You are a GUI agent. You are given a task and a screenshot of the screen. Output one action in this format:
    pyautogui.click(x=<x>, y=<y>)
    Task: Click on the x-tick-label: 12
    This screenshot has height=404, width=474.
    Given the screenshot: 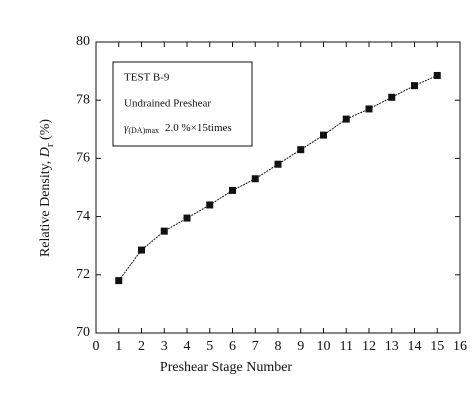 What is the action you would take?
    pyautogui.click(x=369, y=346)
    